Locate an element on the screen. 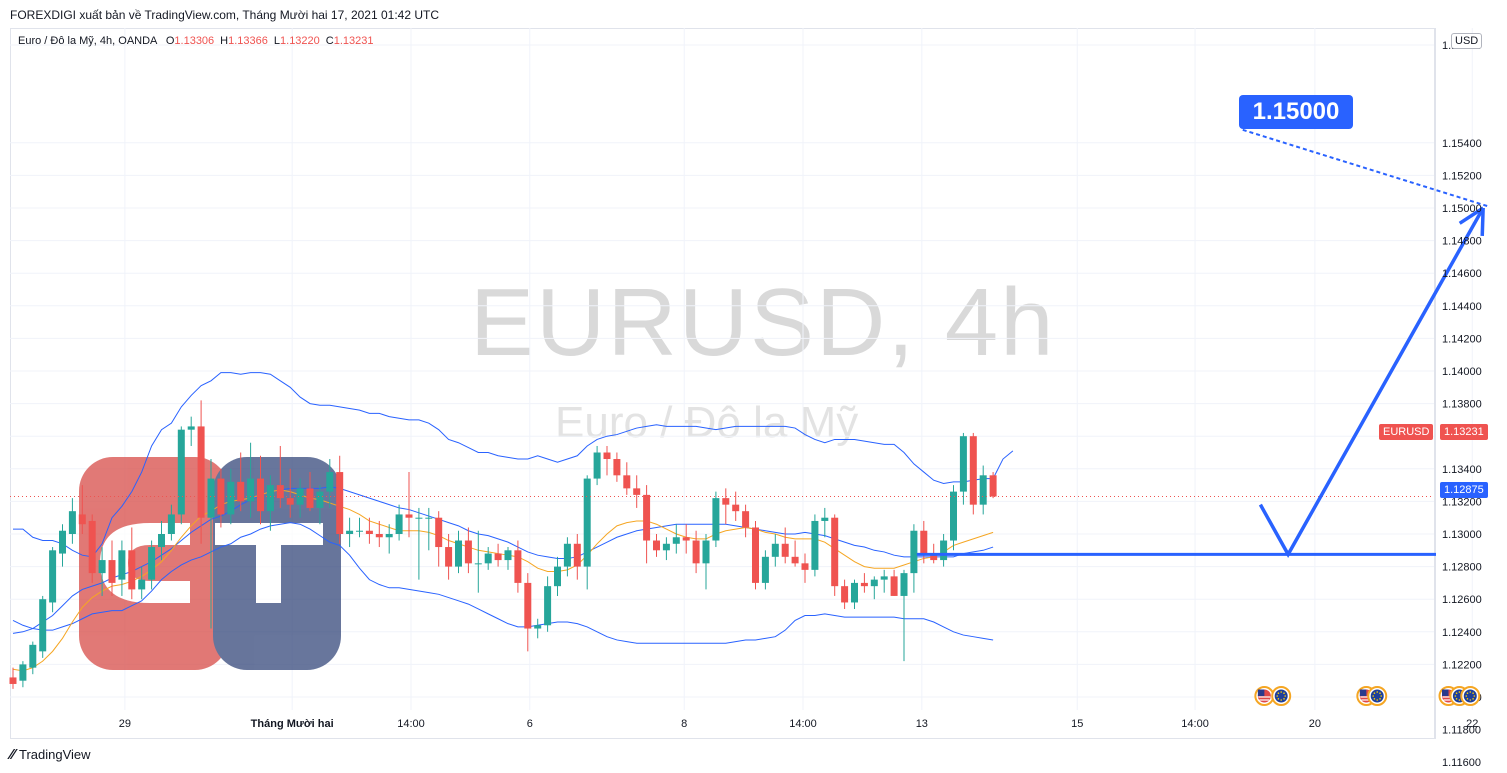 Image resolution: width=1507 pixels, height=773 pixels. projection-path is located at coordinates (1371, 382).